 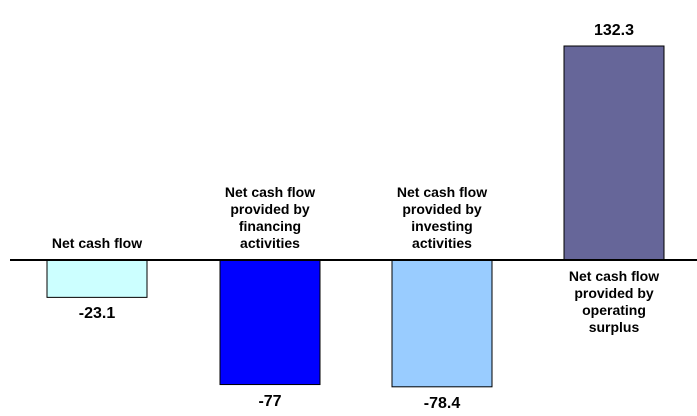 What do you see at coordinates (97, 243) in the screenshot?
I see `category-label: Net cash flow` at bounding box center [97, 243].